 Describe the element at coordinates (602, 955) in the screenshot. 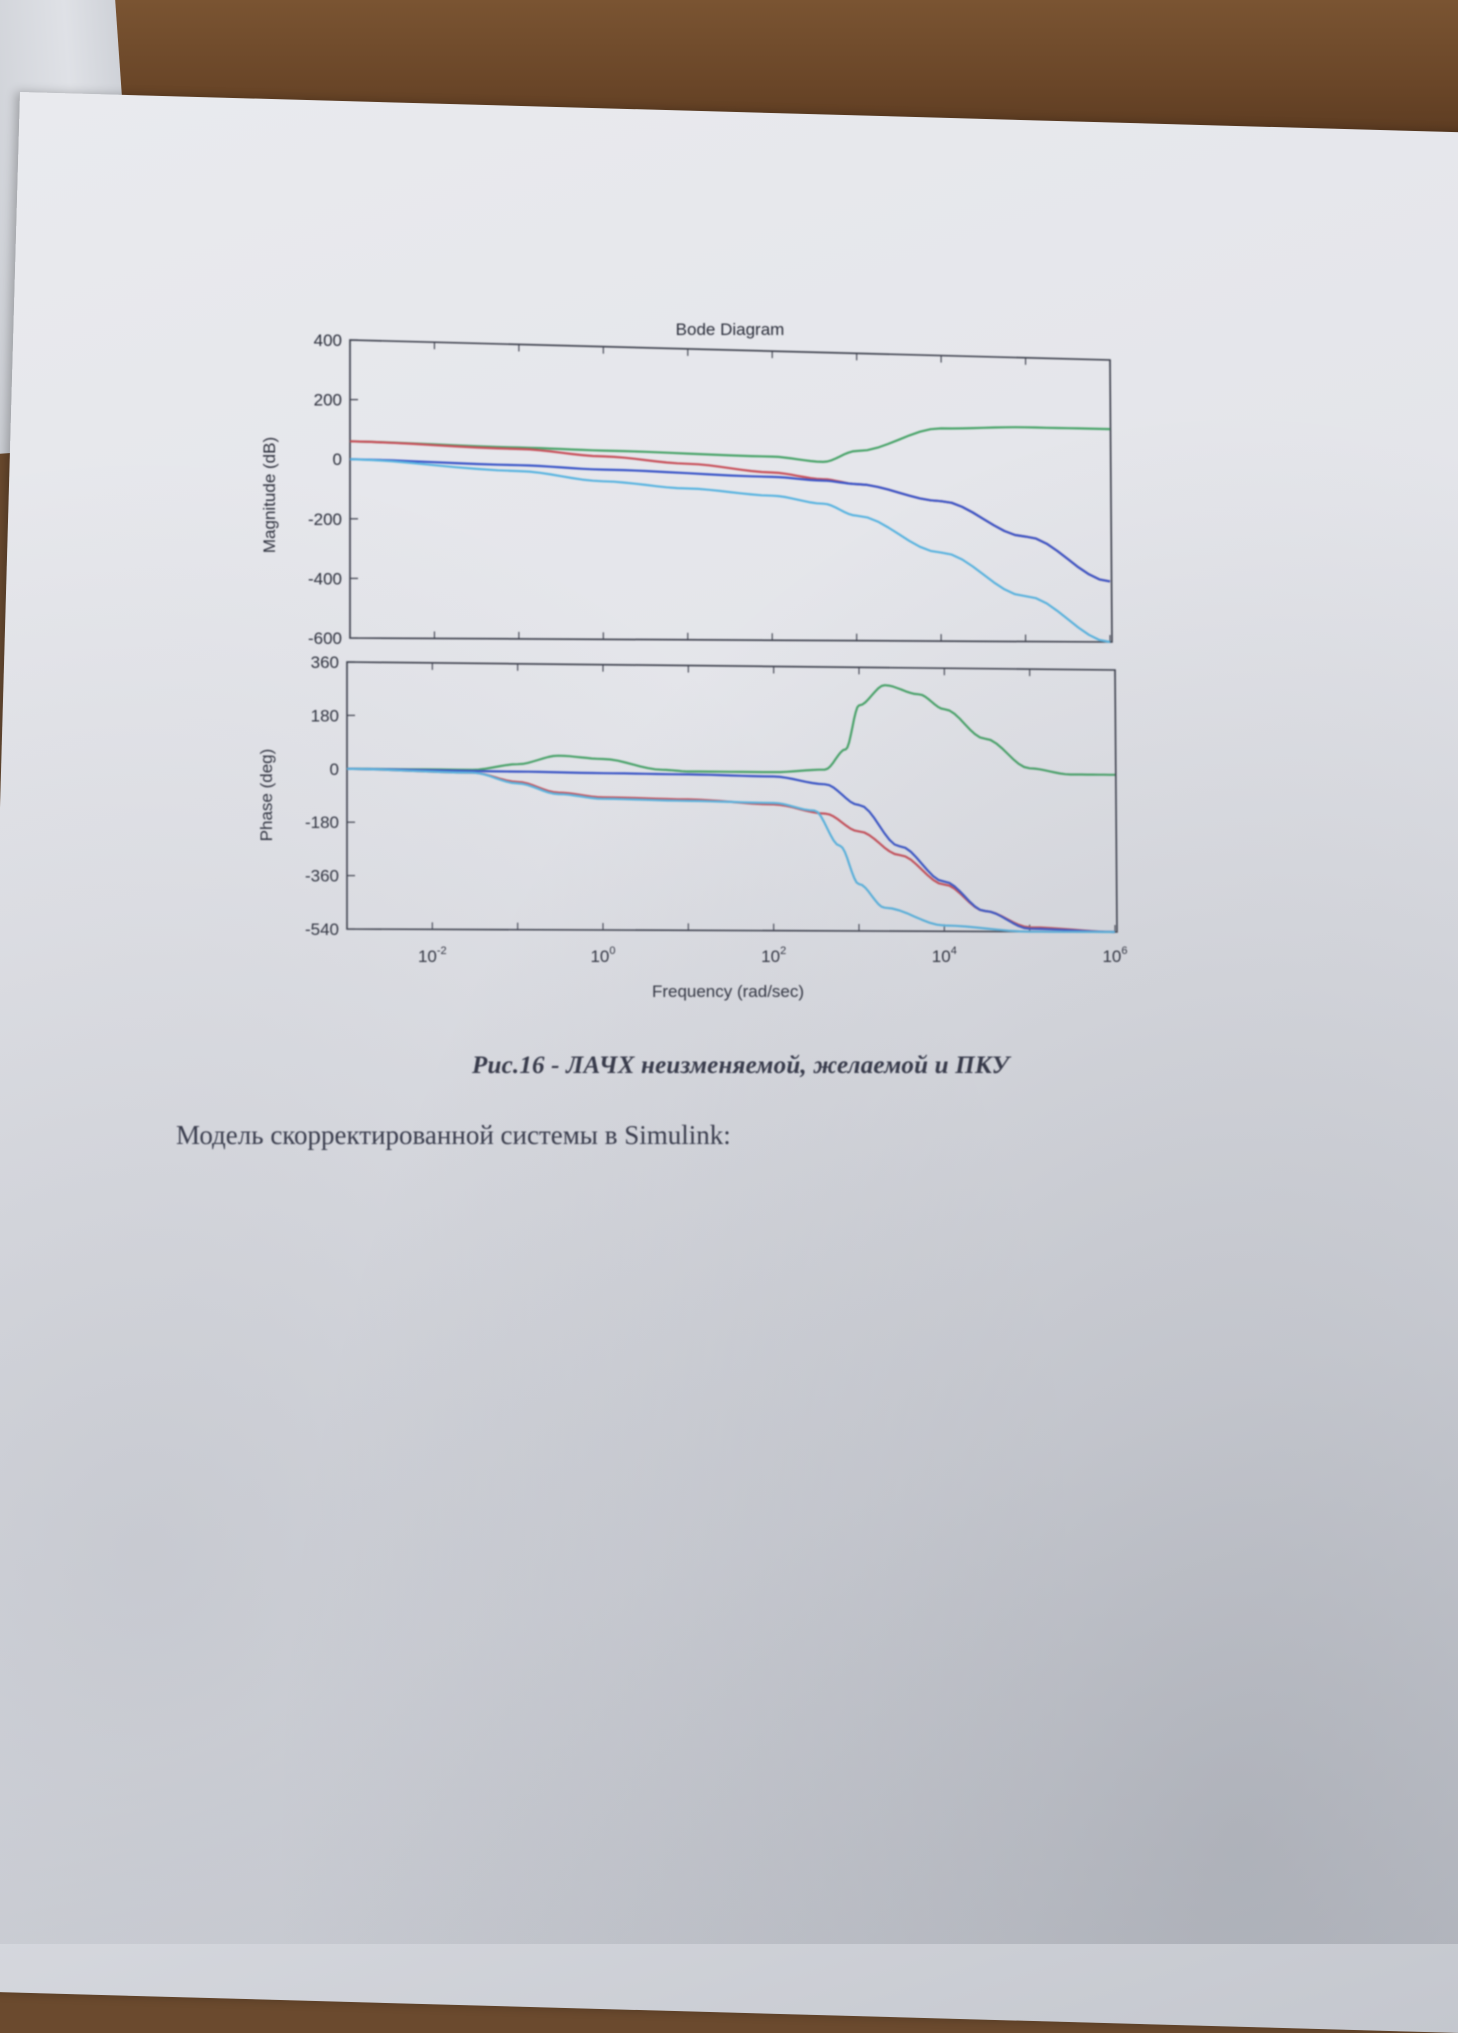

I see `x-tick-label: 10⁰` at that location.